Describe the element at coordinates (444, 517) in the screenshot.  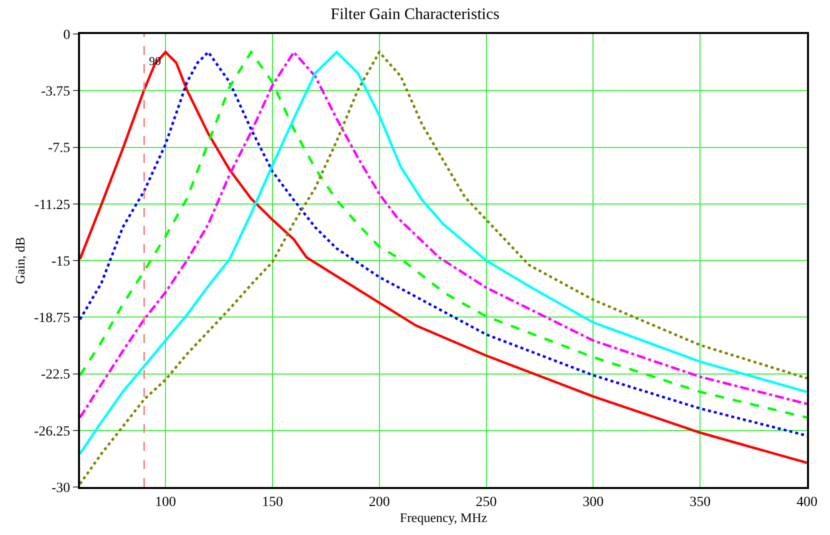
I see `x-axis-title: Frequency, MHz` at that location.